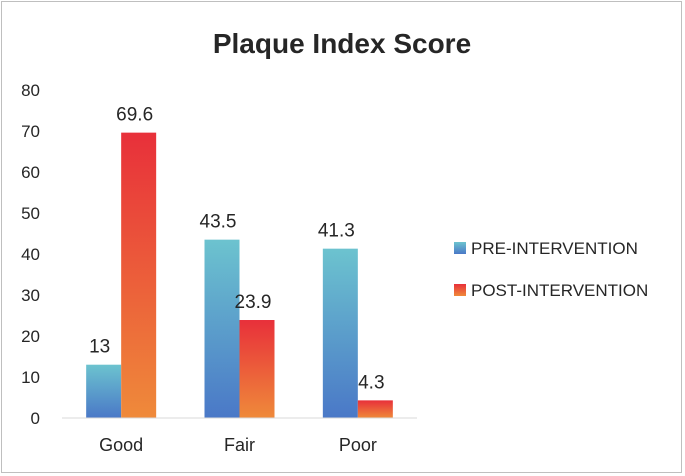 Image resolution: width=685 pixels, height=476 pixels. Describe the element at coordinates (121, 445) in the screenshot. I see `x-category-label: Good` at that location.